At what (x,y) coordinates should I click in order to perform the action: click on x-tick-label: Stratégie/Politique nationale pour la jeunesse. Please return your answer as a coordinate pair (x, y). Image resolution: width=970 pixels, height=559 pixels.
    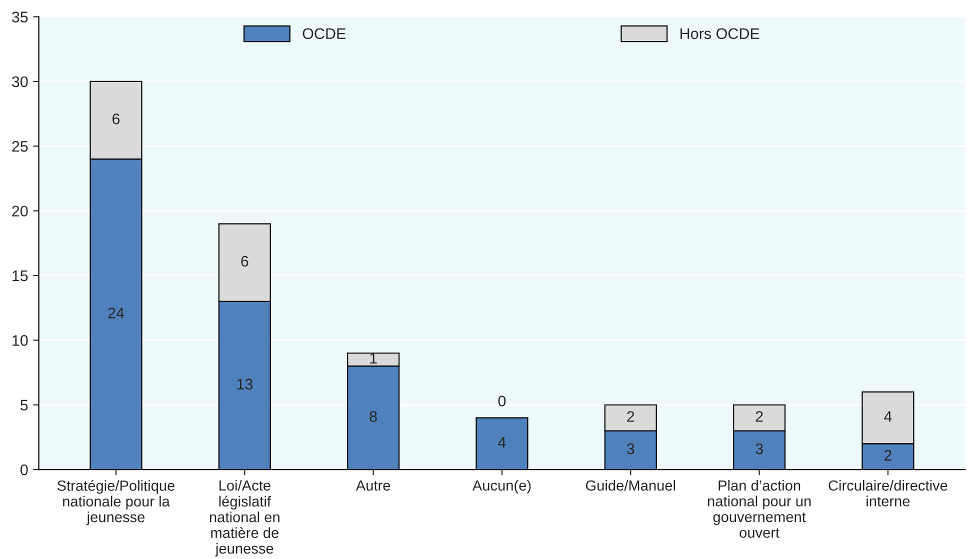
    Looking at the image, I should click on (116, 503).